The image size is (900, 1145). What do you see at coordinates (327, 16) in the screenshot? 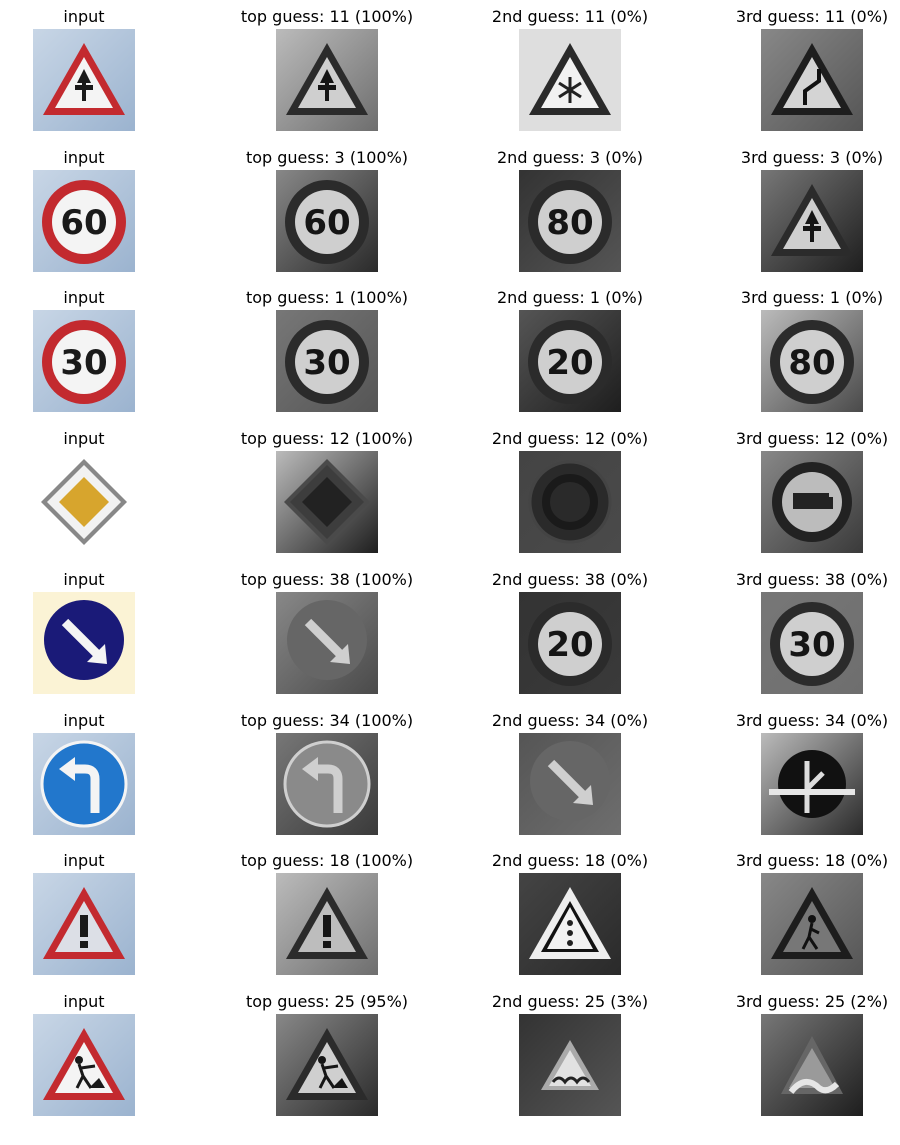
I see `cell-label: top guess: 11 (100%)` at bounding box center [327, 16].